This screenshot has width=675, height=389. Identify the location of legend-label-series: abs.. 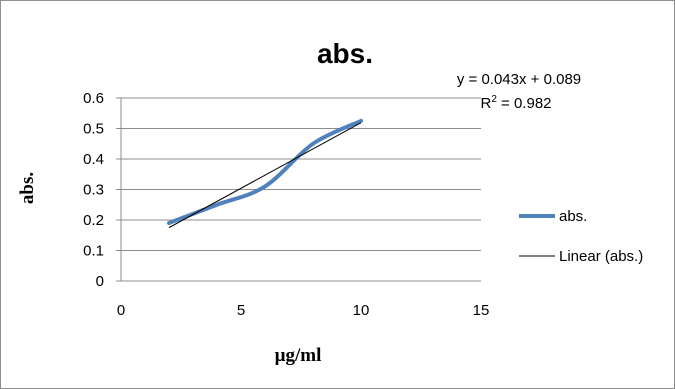
(573, 216).